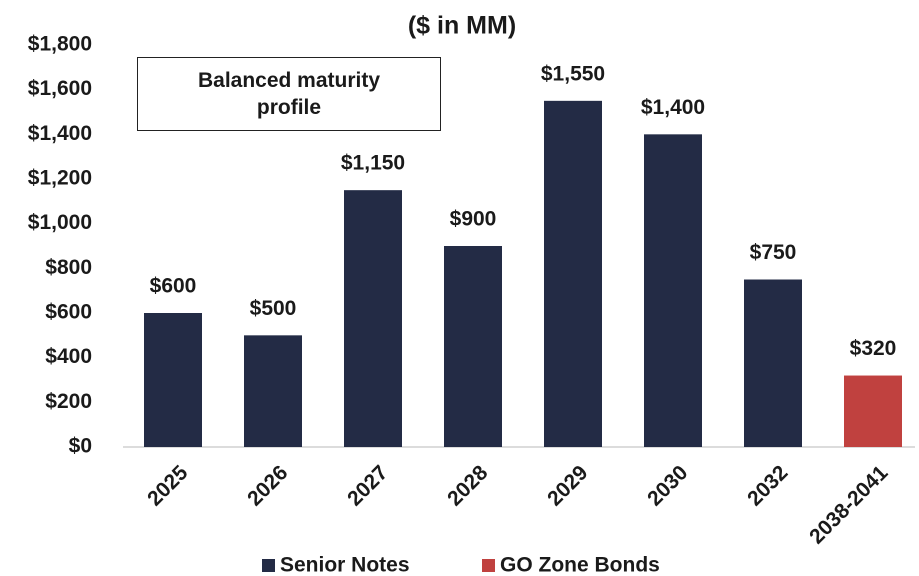 The image size is (919, 576). I want to click on x-tick-label: 2028, so click(468, 486).